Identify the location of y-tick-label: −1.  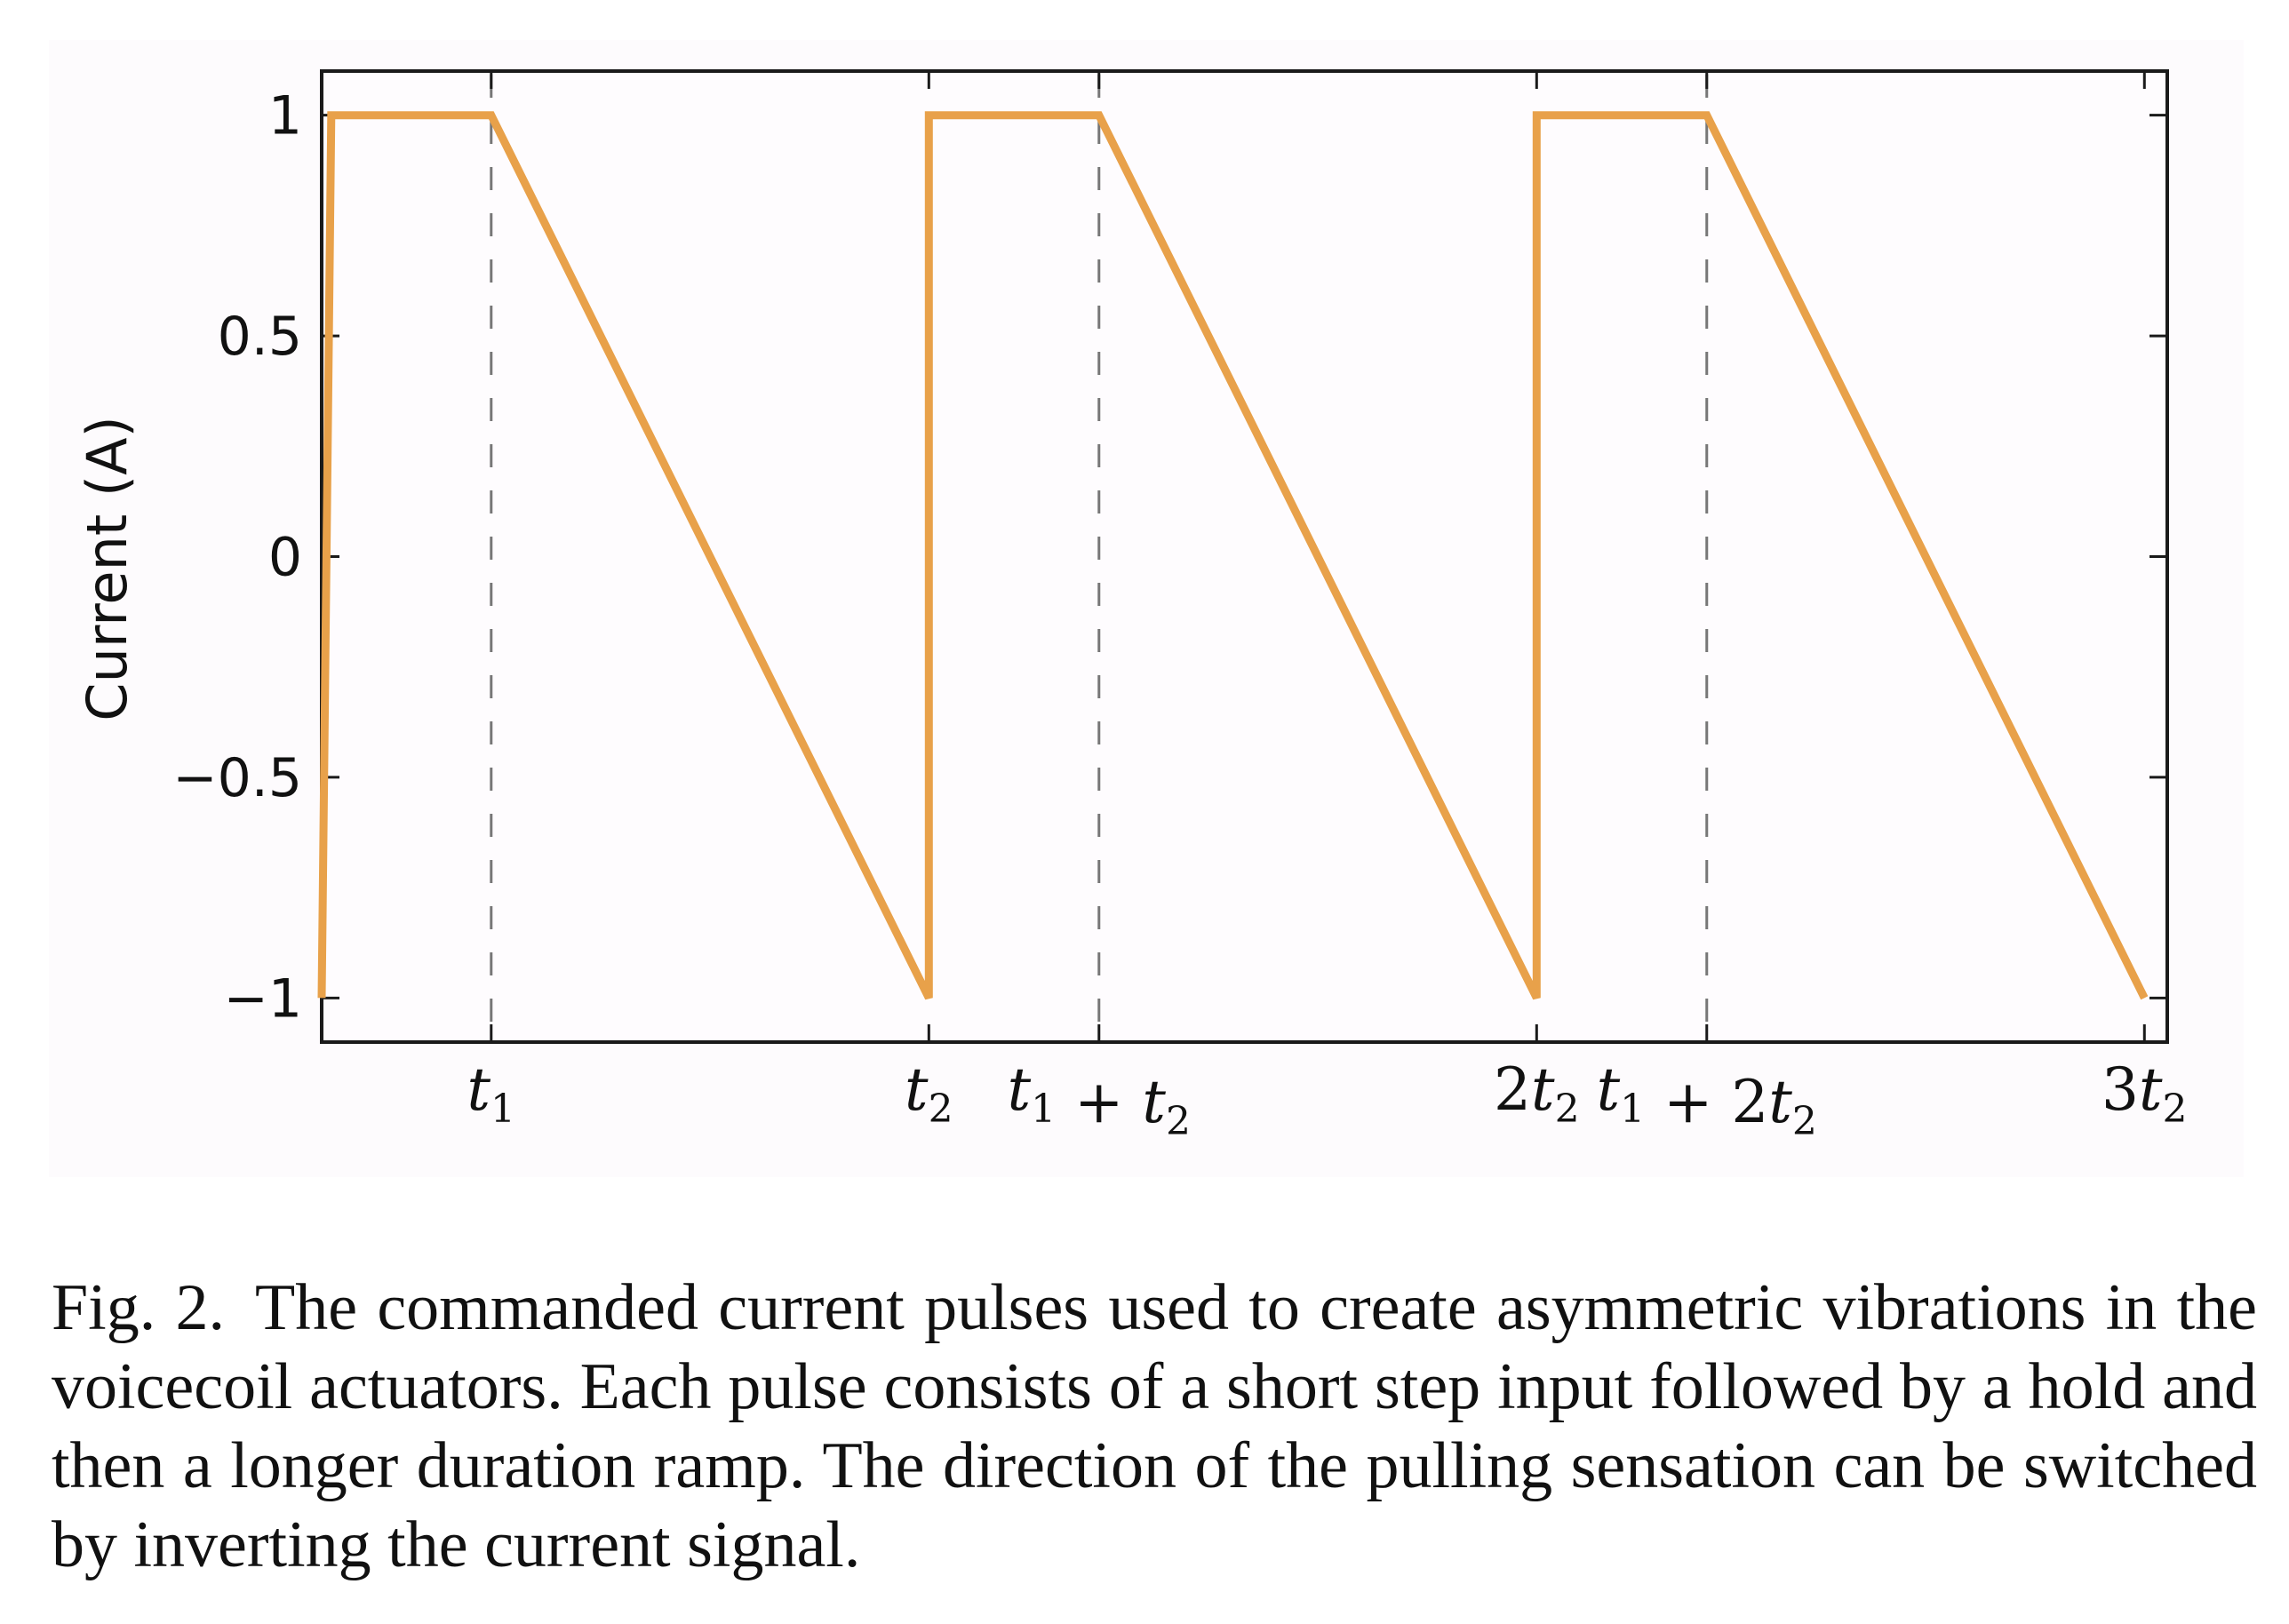
(263, 998).